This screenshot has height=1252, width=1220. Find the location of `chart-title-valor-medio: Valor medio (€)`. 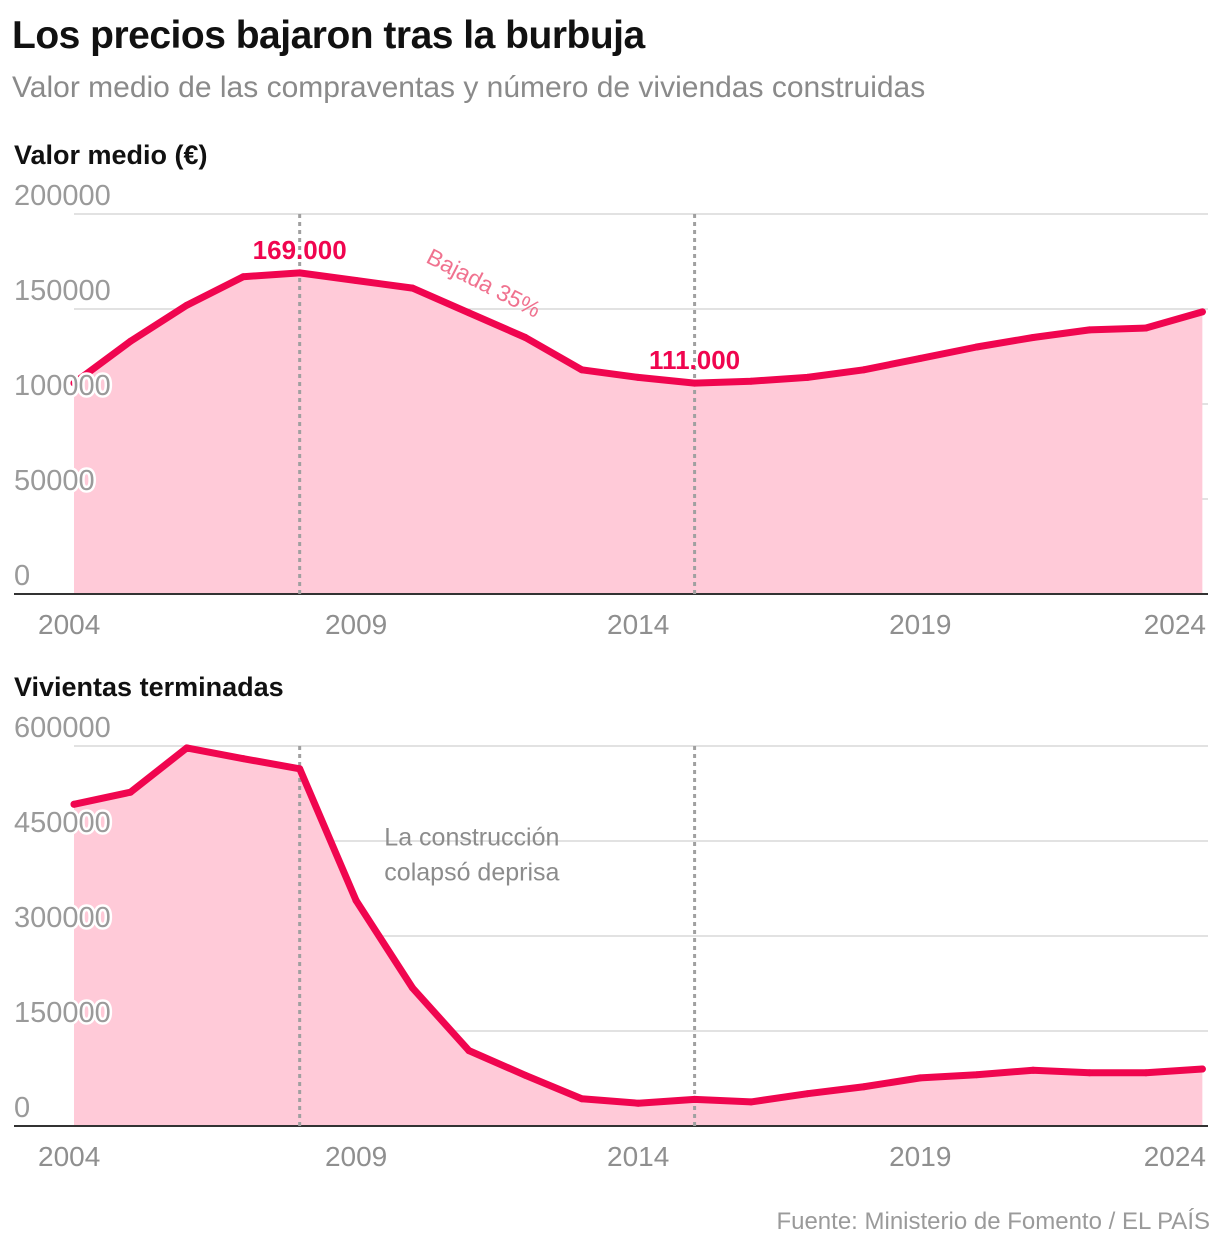

chart-title-valor-medio: Valor medio (€) is located at coordinates (111, 155).